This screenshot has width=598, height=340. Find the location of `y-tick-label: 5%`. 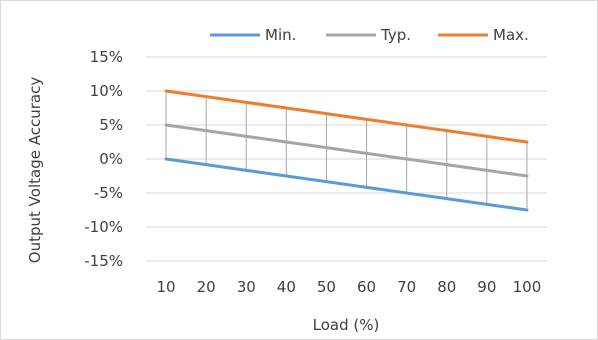

y-tick-label: 5% is located at coordinates (111, 125).